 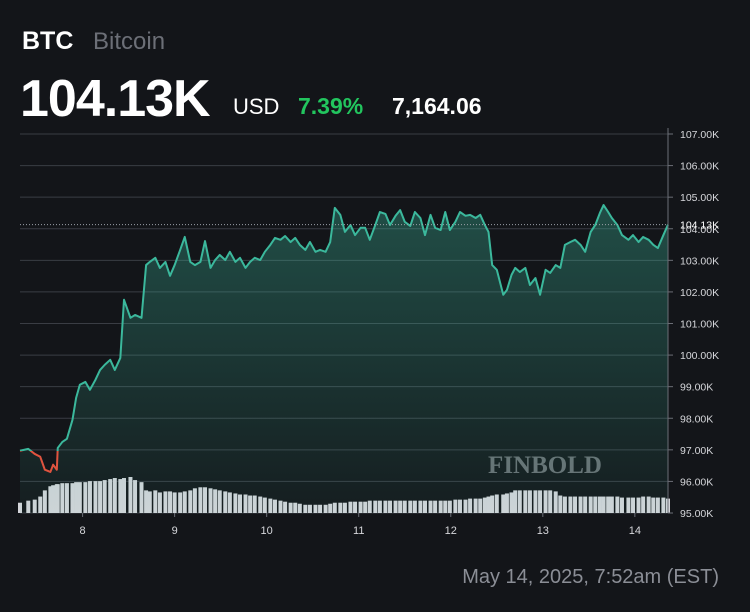 What do you see at coordinates (699, 261) in the screenshot?
I see `y-tick-label: 103.00K` at bounding box center [699, 261].